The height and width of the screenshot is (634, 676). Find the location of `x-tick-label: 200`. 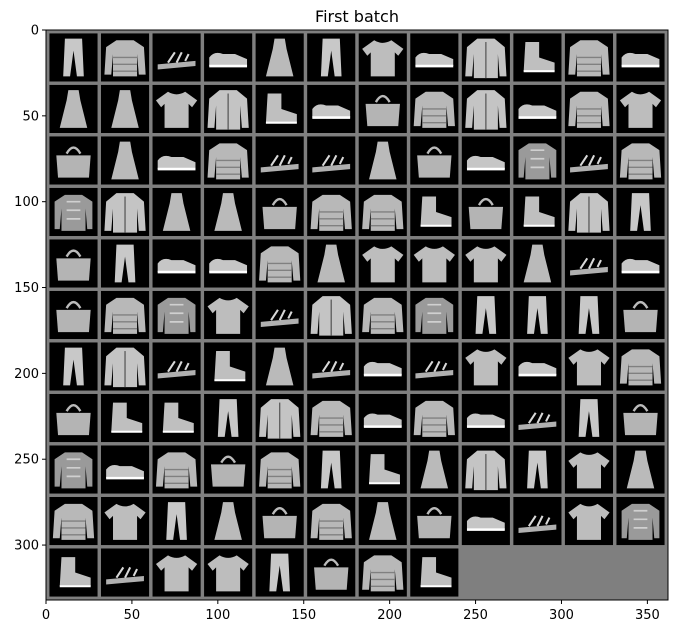

x-tick-label: 200 is located at coordinates (389, 615).